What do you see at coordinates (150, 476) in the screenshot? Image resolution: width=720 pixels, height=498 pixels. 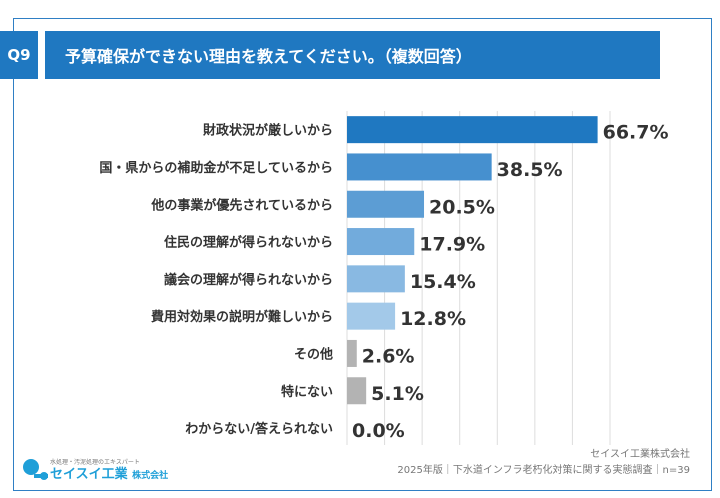 I see `logo-suffix: 株式会社` at bounding box center [150, 476].